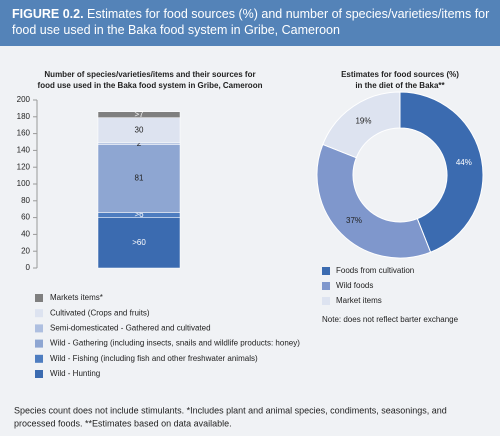 The image size is (500, 441). What do you see at coordinates (363, 120) in the screenshot?
I see `value-label: 19%` at bounding box center [363, 120].